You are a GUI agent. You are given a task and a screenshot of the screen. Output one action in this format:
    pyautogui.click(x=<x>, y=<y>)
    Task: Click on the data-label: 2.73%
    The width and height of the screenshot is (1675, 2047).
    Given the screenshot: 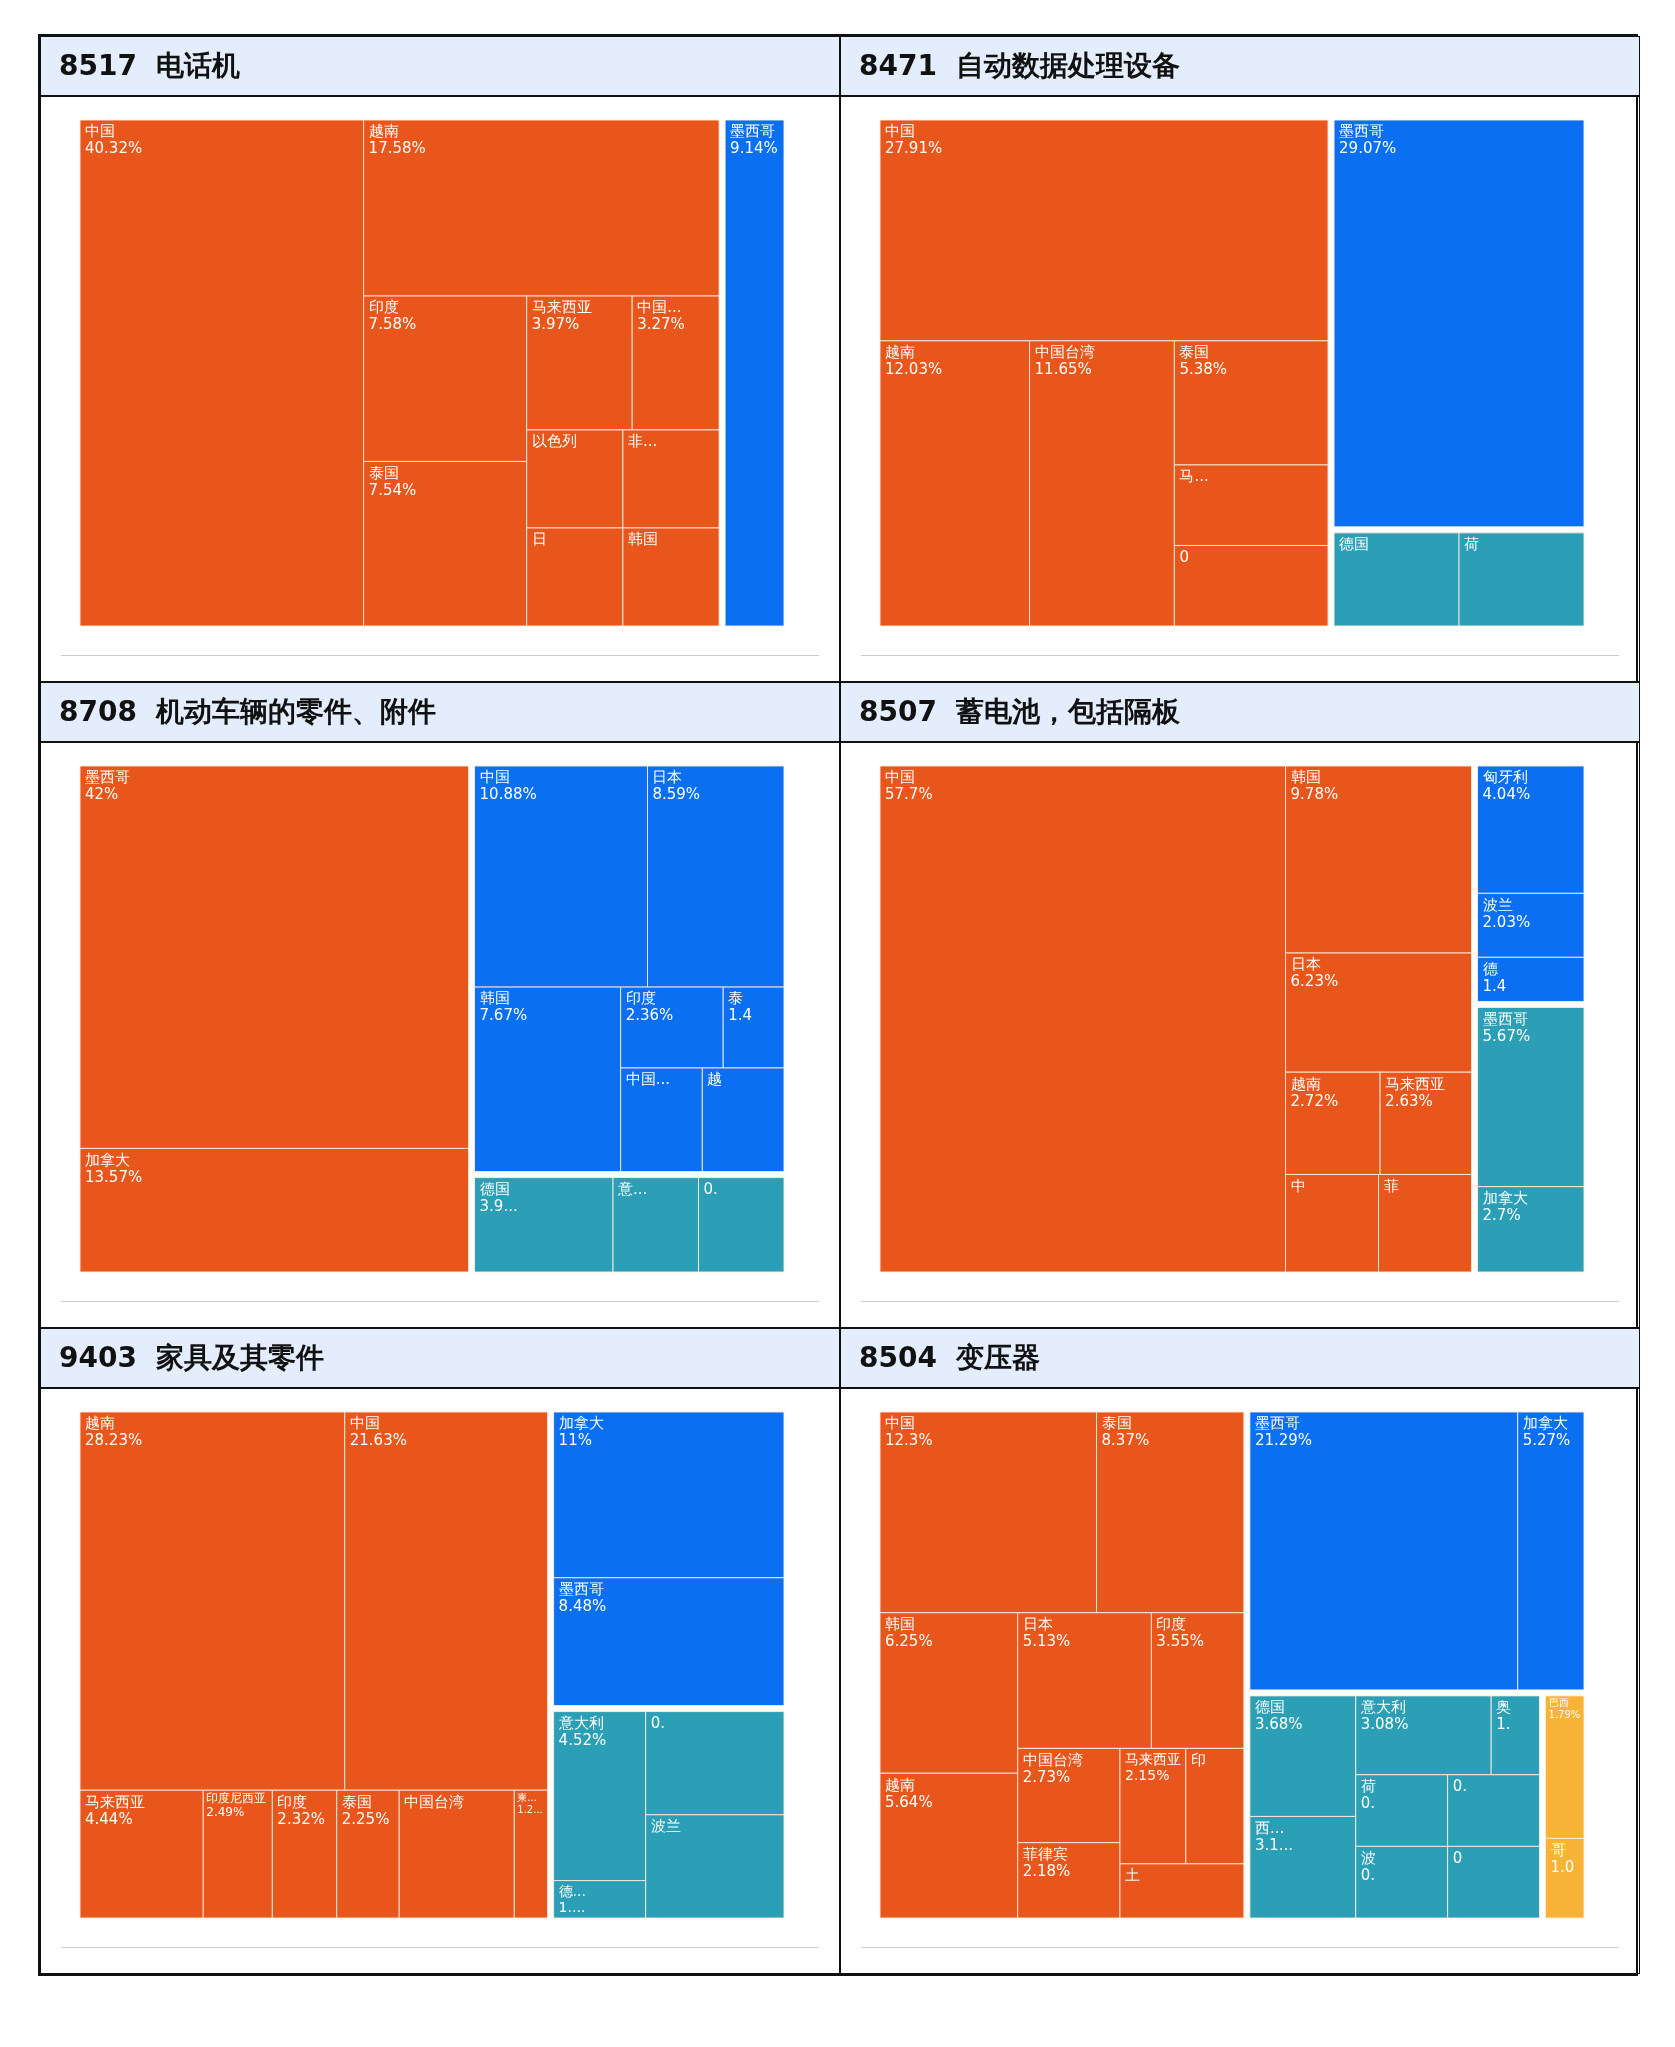 What is the action you would take?
    pyautogui.click(x=1046, y=1776)
    